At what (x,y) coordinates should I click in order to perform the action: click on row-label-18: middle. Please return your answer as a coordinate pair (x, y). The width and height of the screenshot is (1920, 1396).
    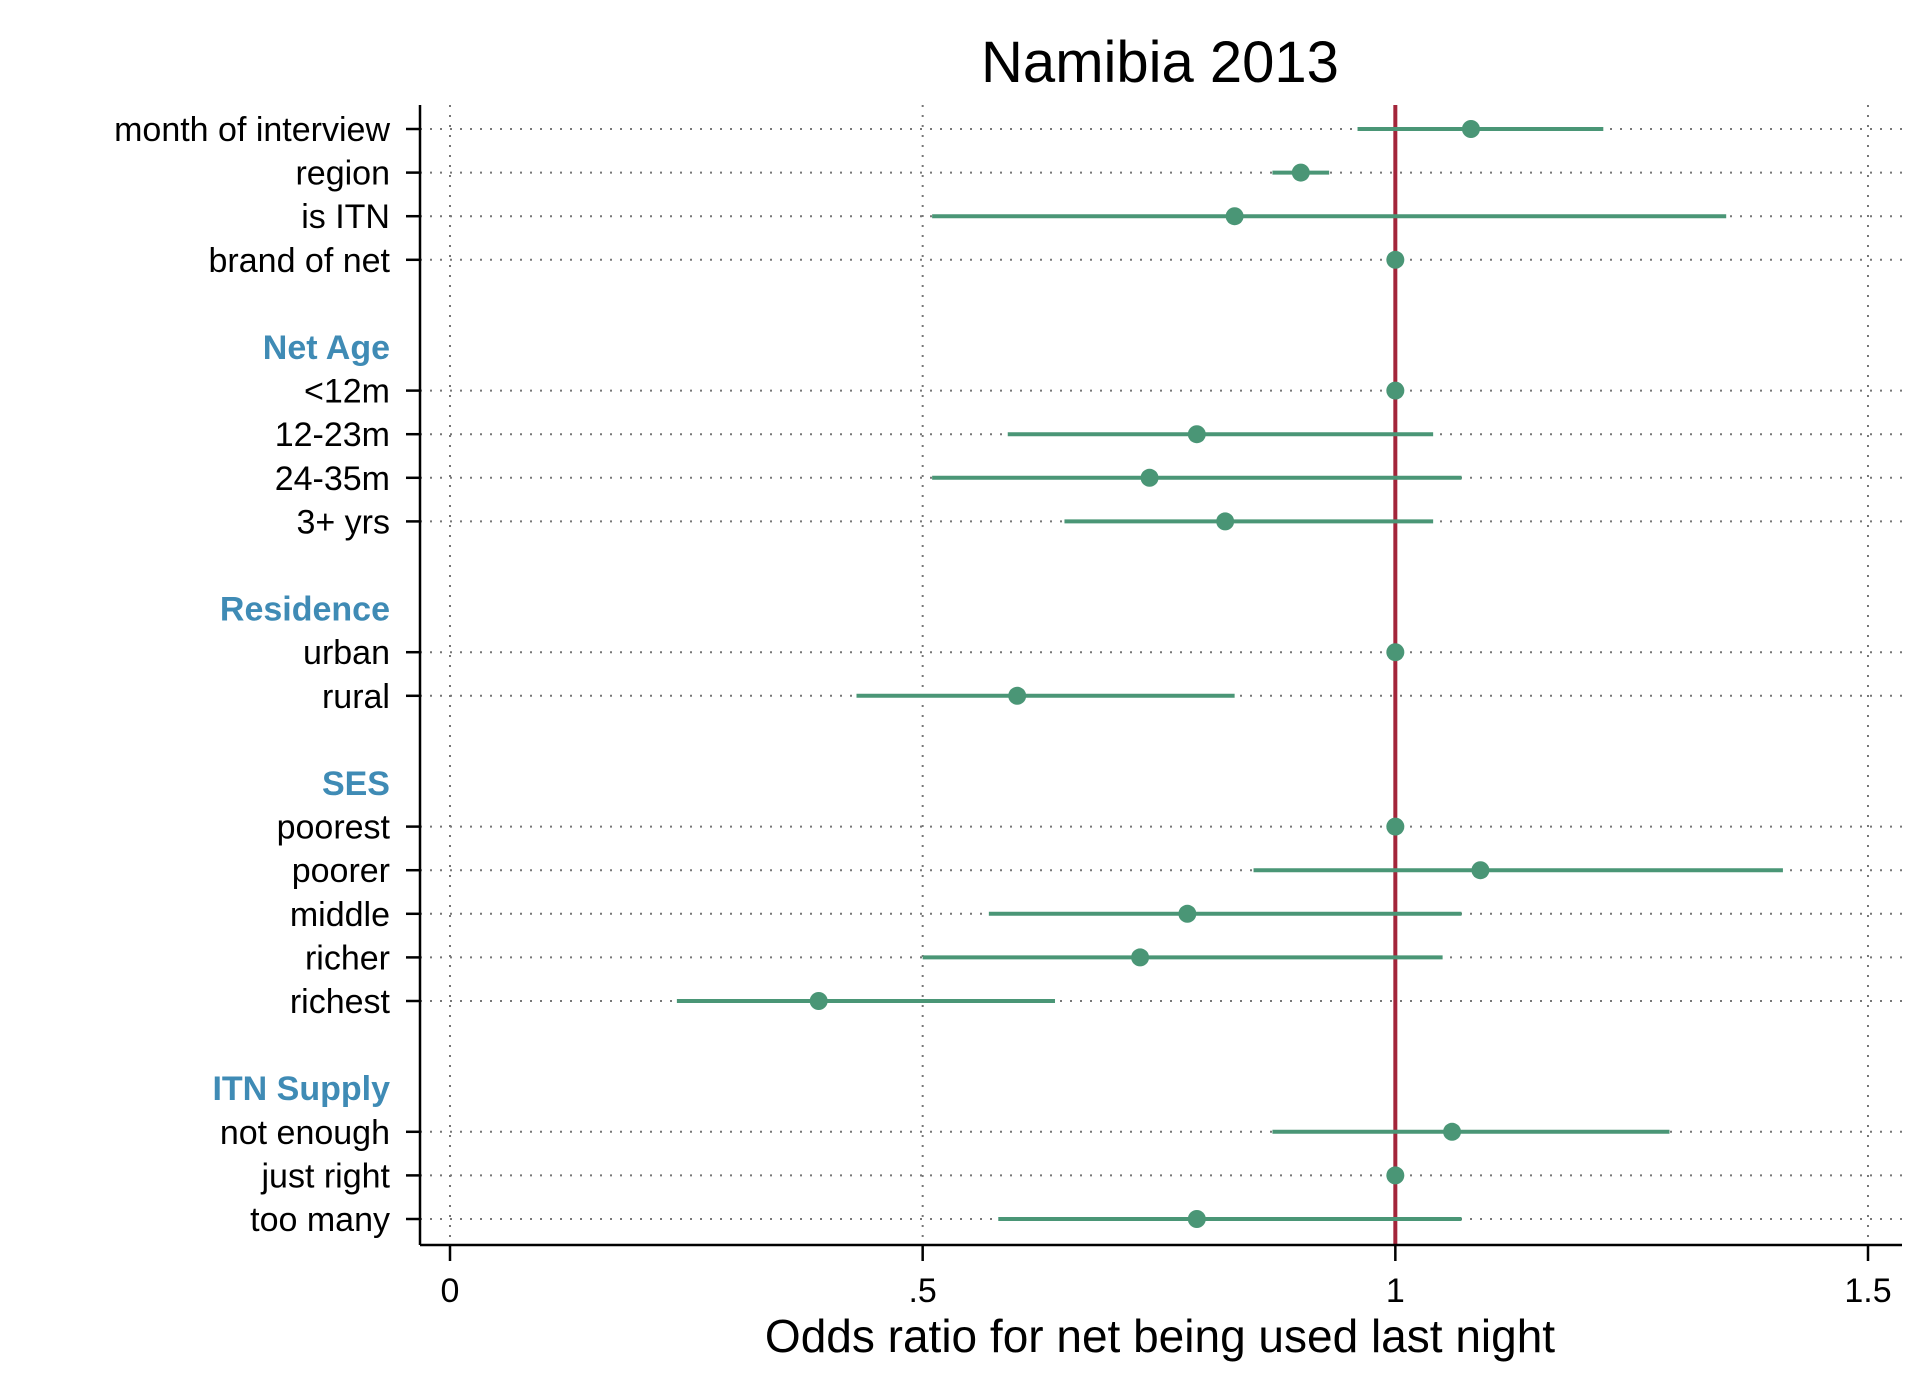
    Looking at the image, I should click on (340, 915).